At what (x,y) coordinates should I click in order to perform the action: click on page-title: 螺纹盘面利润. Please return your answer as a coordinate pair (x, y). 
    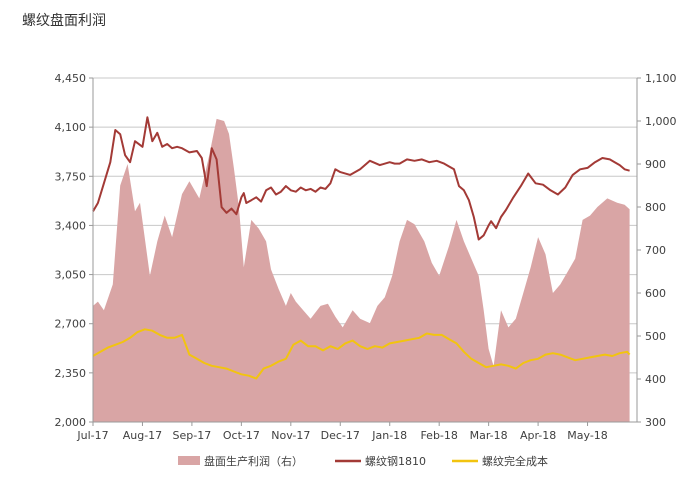
    Looking at the image, I should click on (64, 21).